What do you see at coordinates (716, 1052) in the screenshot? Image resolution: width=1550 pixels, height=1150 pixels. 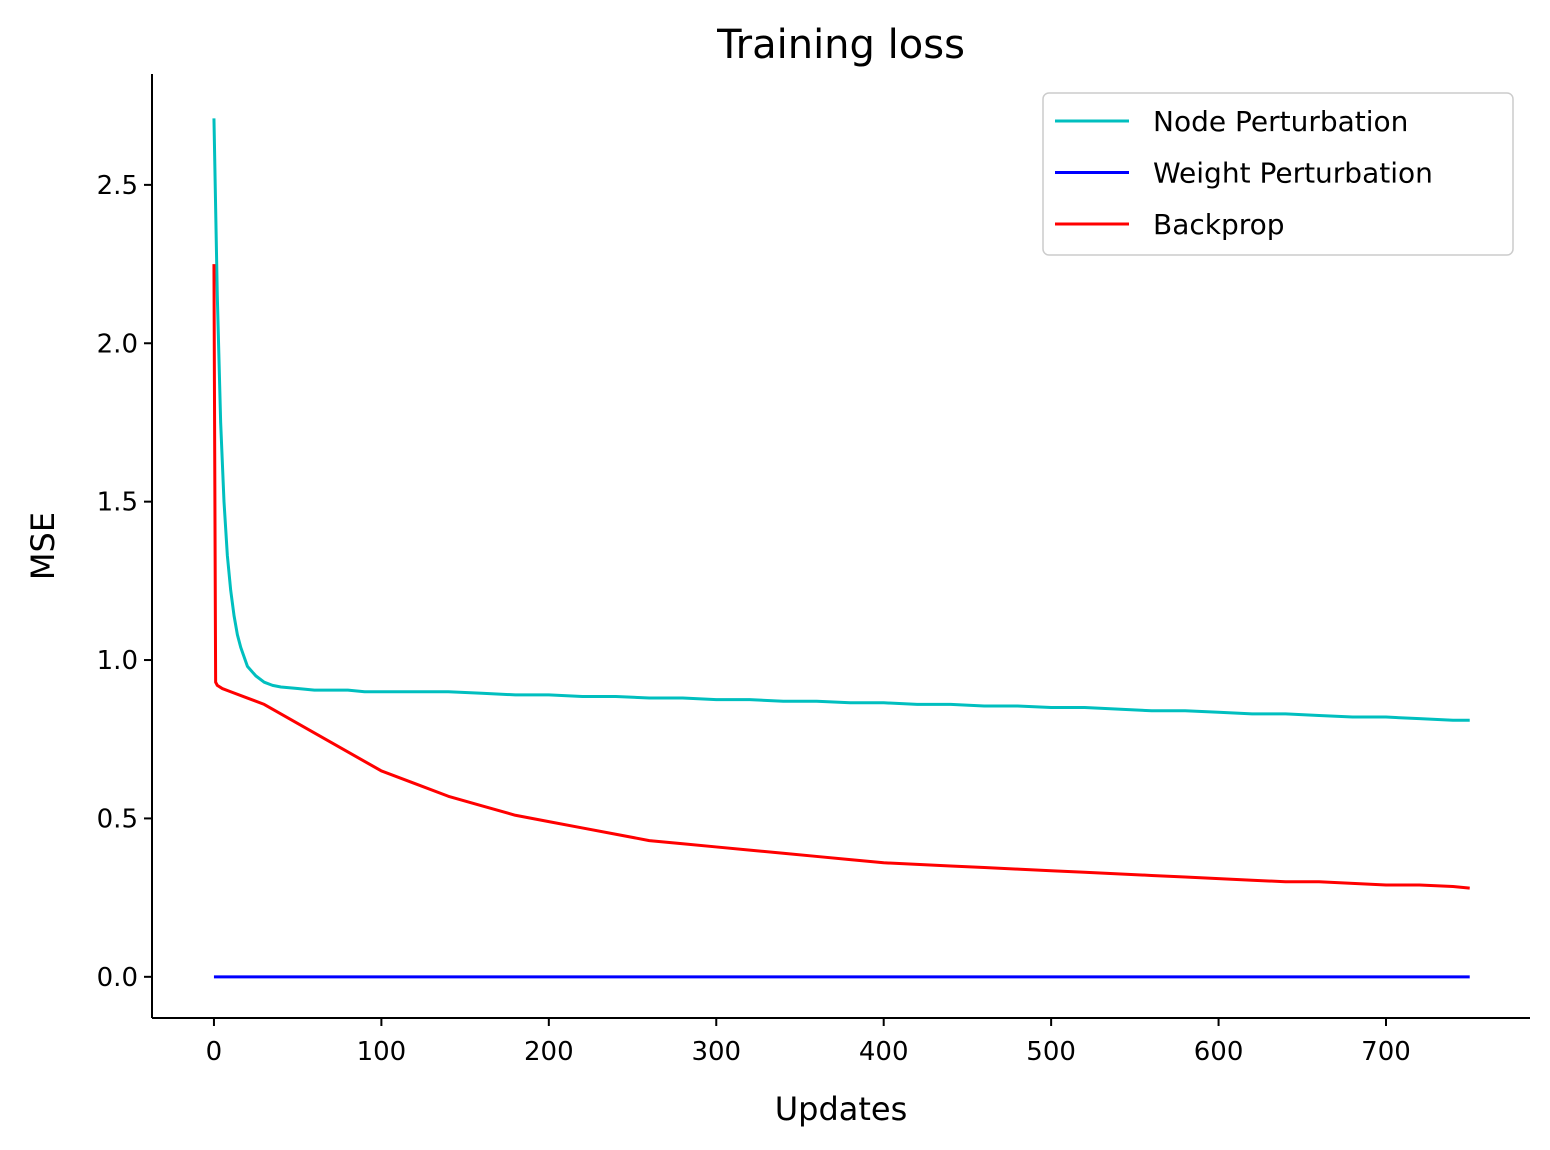 I see `x-tick-label: 300` at bounding box center [716, 1052].